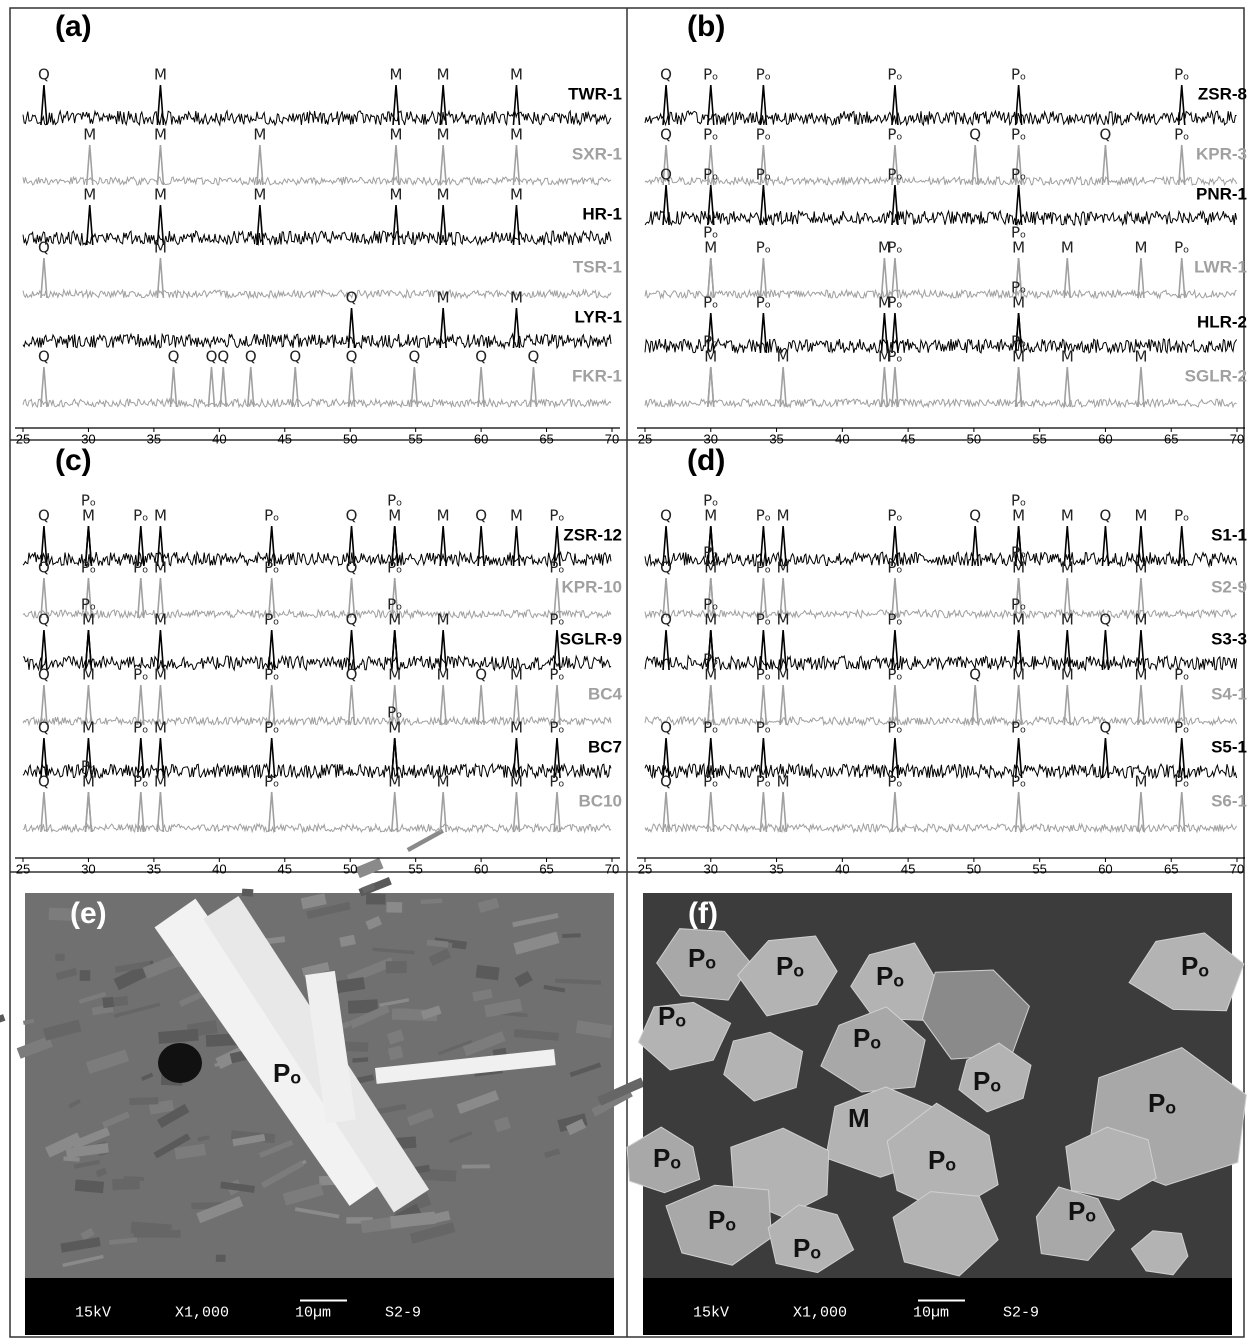 This screenshot has width=1247, height=1342. Describe the element at coordinates (684, 1036) in the screenshot. I see `particle` at that location.